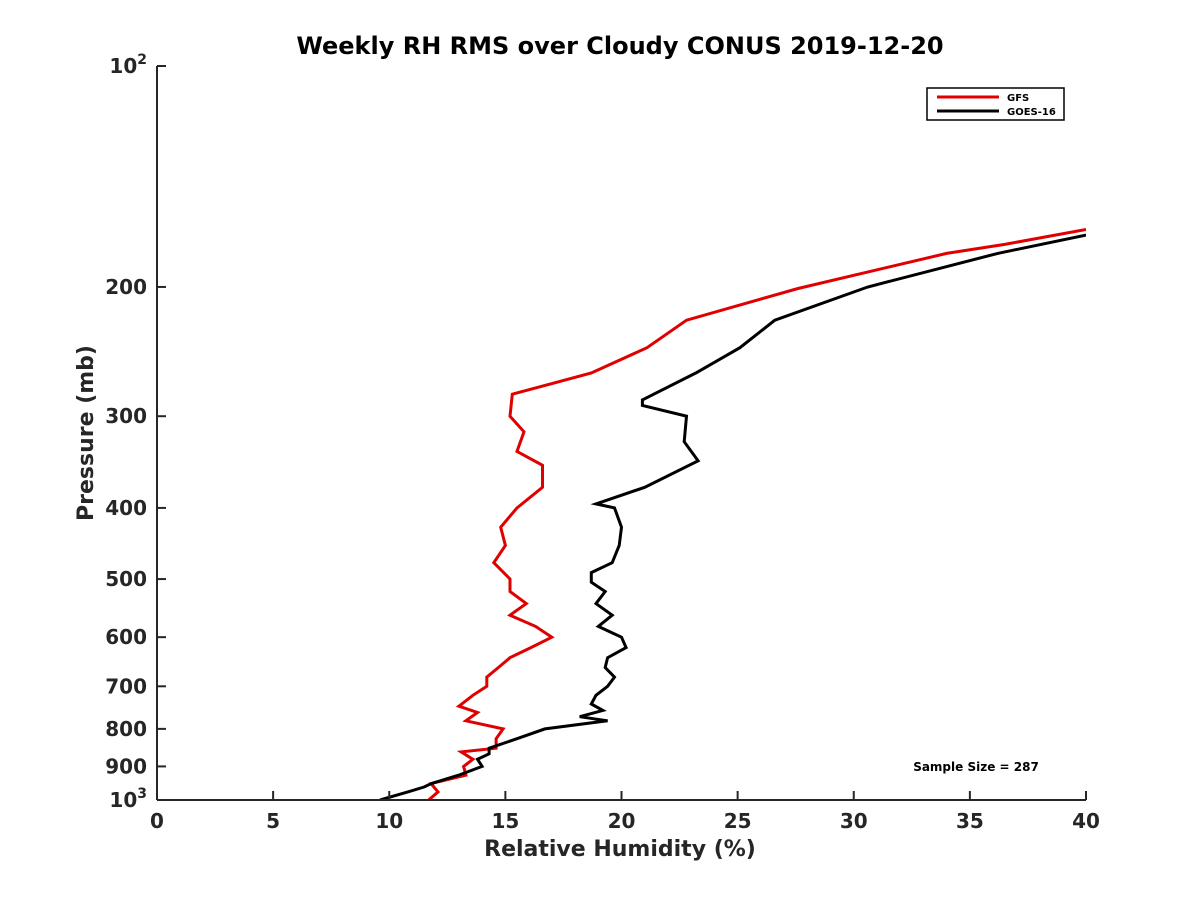  What do you see at coordinates (128, 65) in the screenshot?
I see `y-tick-label: 10²` at bounding box center [128, 65].